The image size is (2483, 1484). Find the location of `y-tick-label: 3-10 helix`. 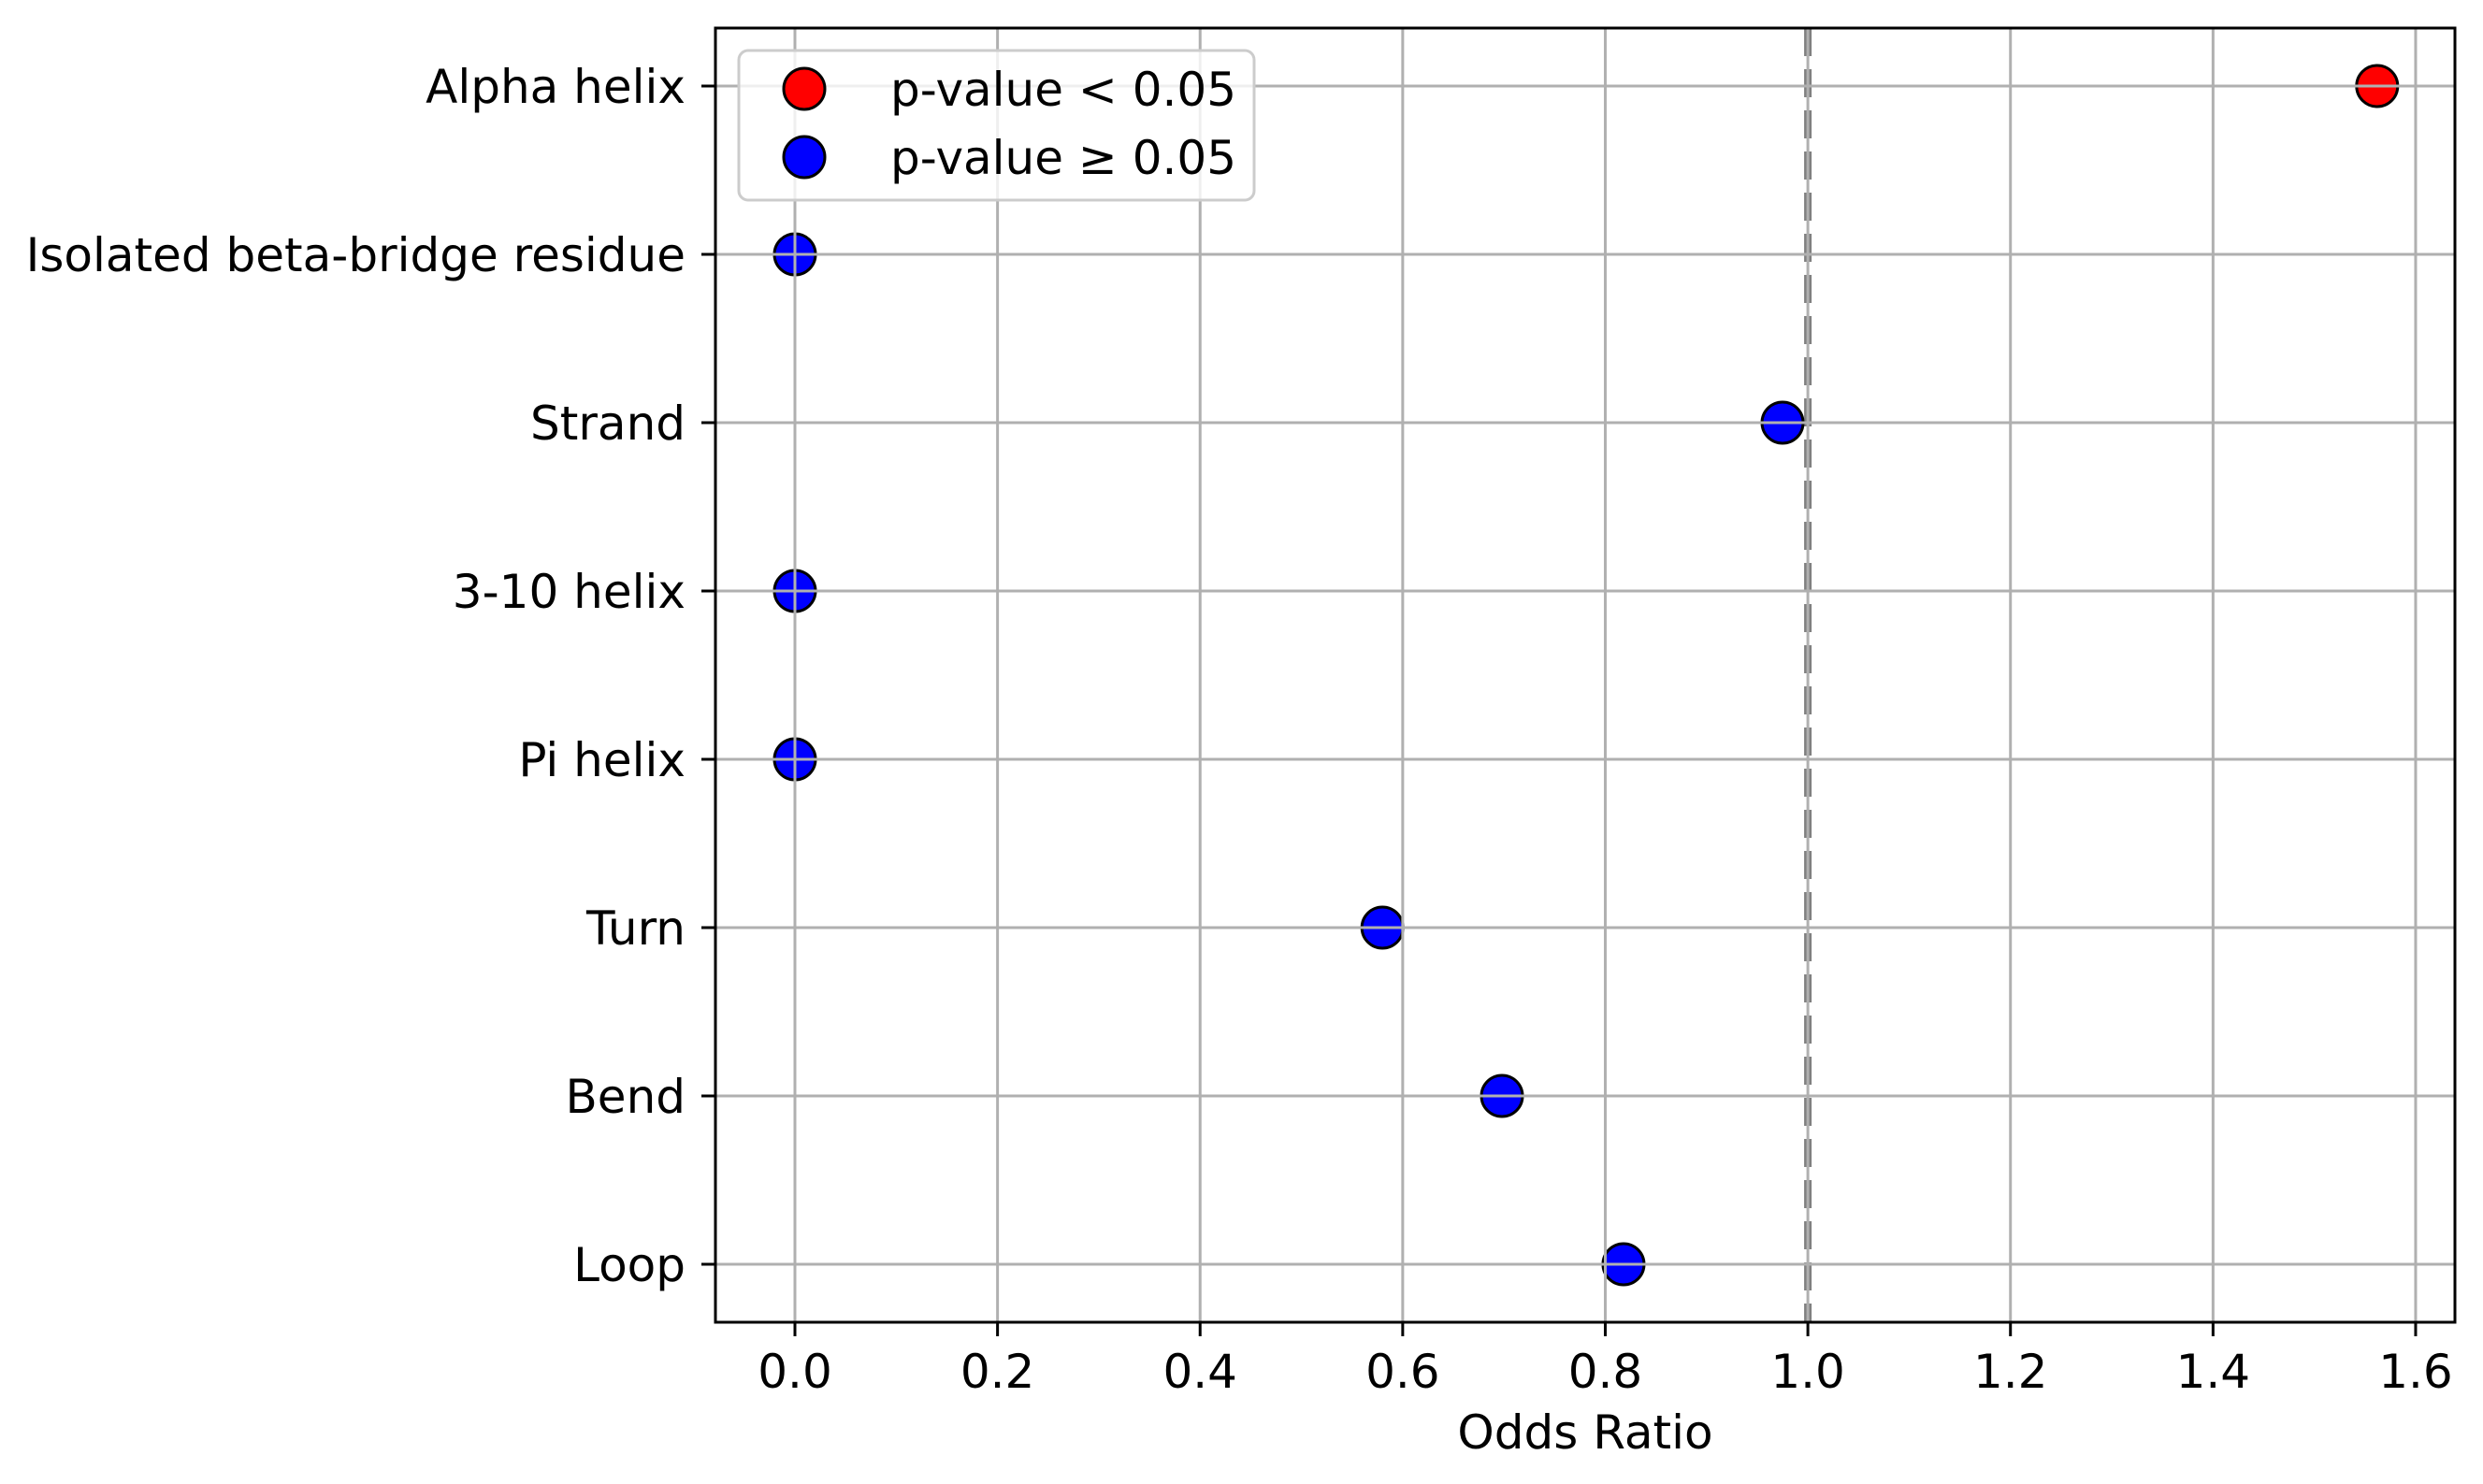

y-tick-label: 3-10 helix is located at coordinates (569, 592).